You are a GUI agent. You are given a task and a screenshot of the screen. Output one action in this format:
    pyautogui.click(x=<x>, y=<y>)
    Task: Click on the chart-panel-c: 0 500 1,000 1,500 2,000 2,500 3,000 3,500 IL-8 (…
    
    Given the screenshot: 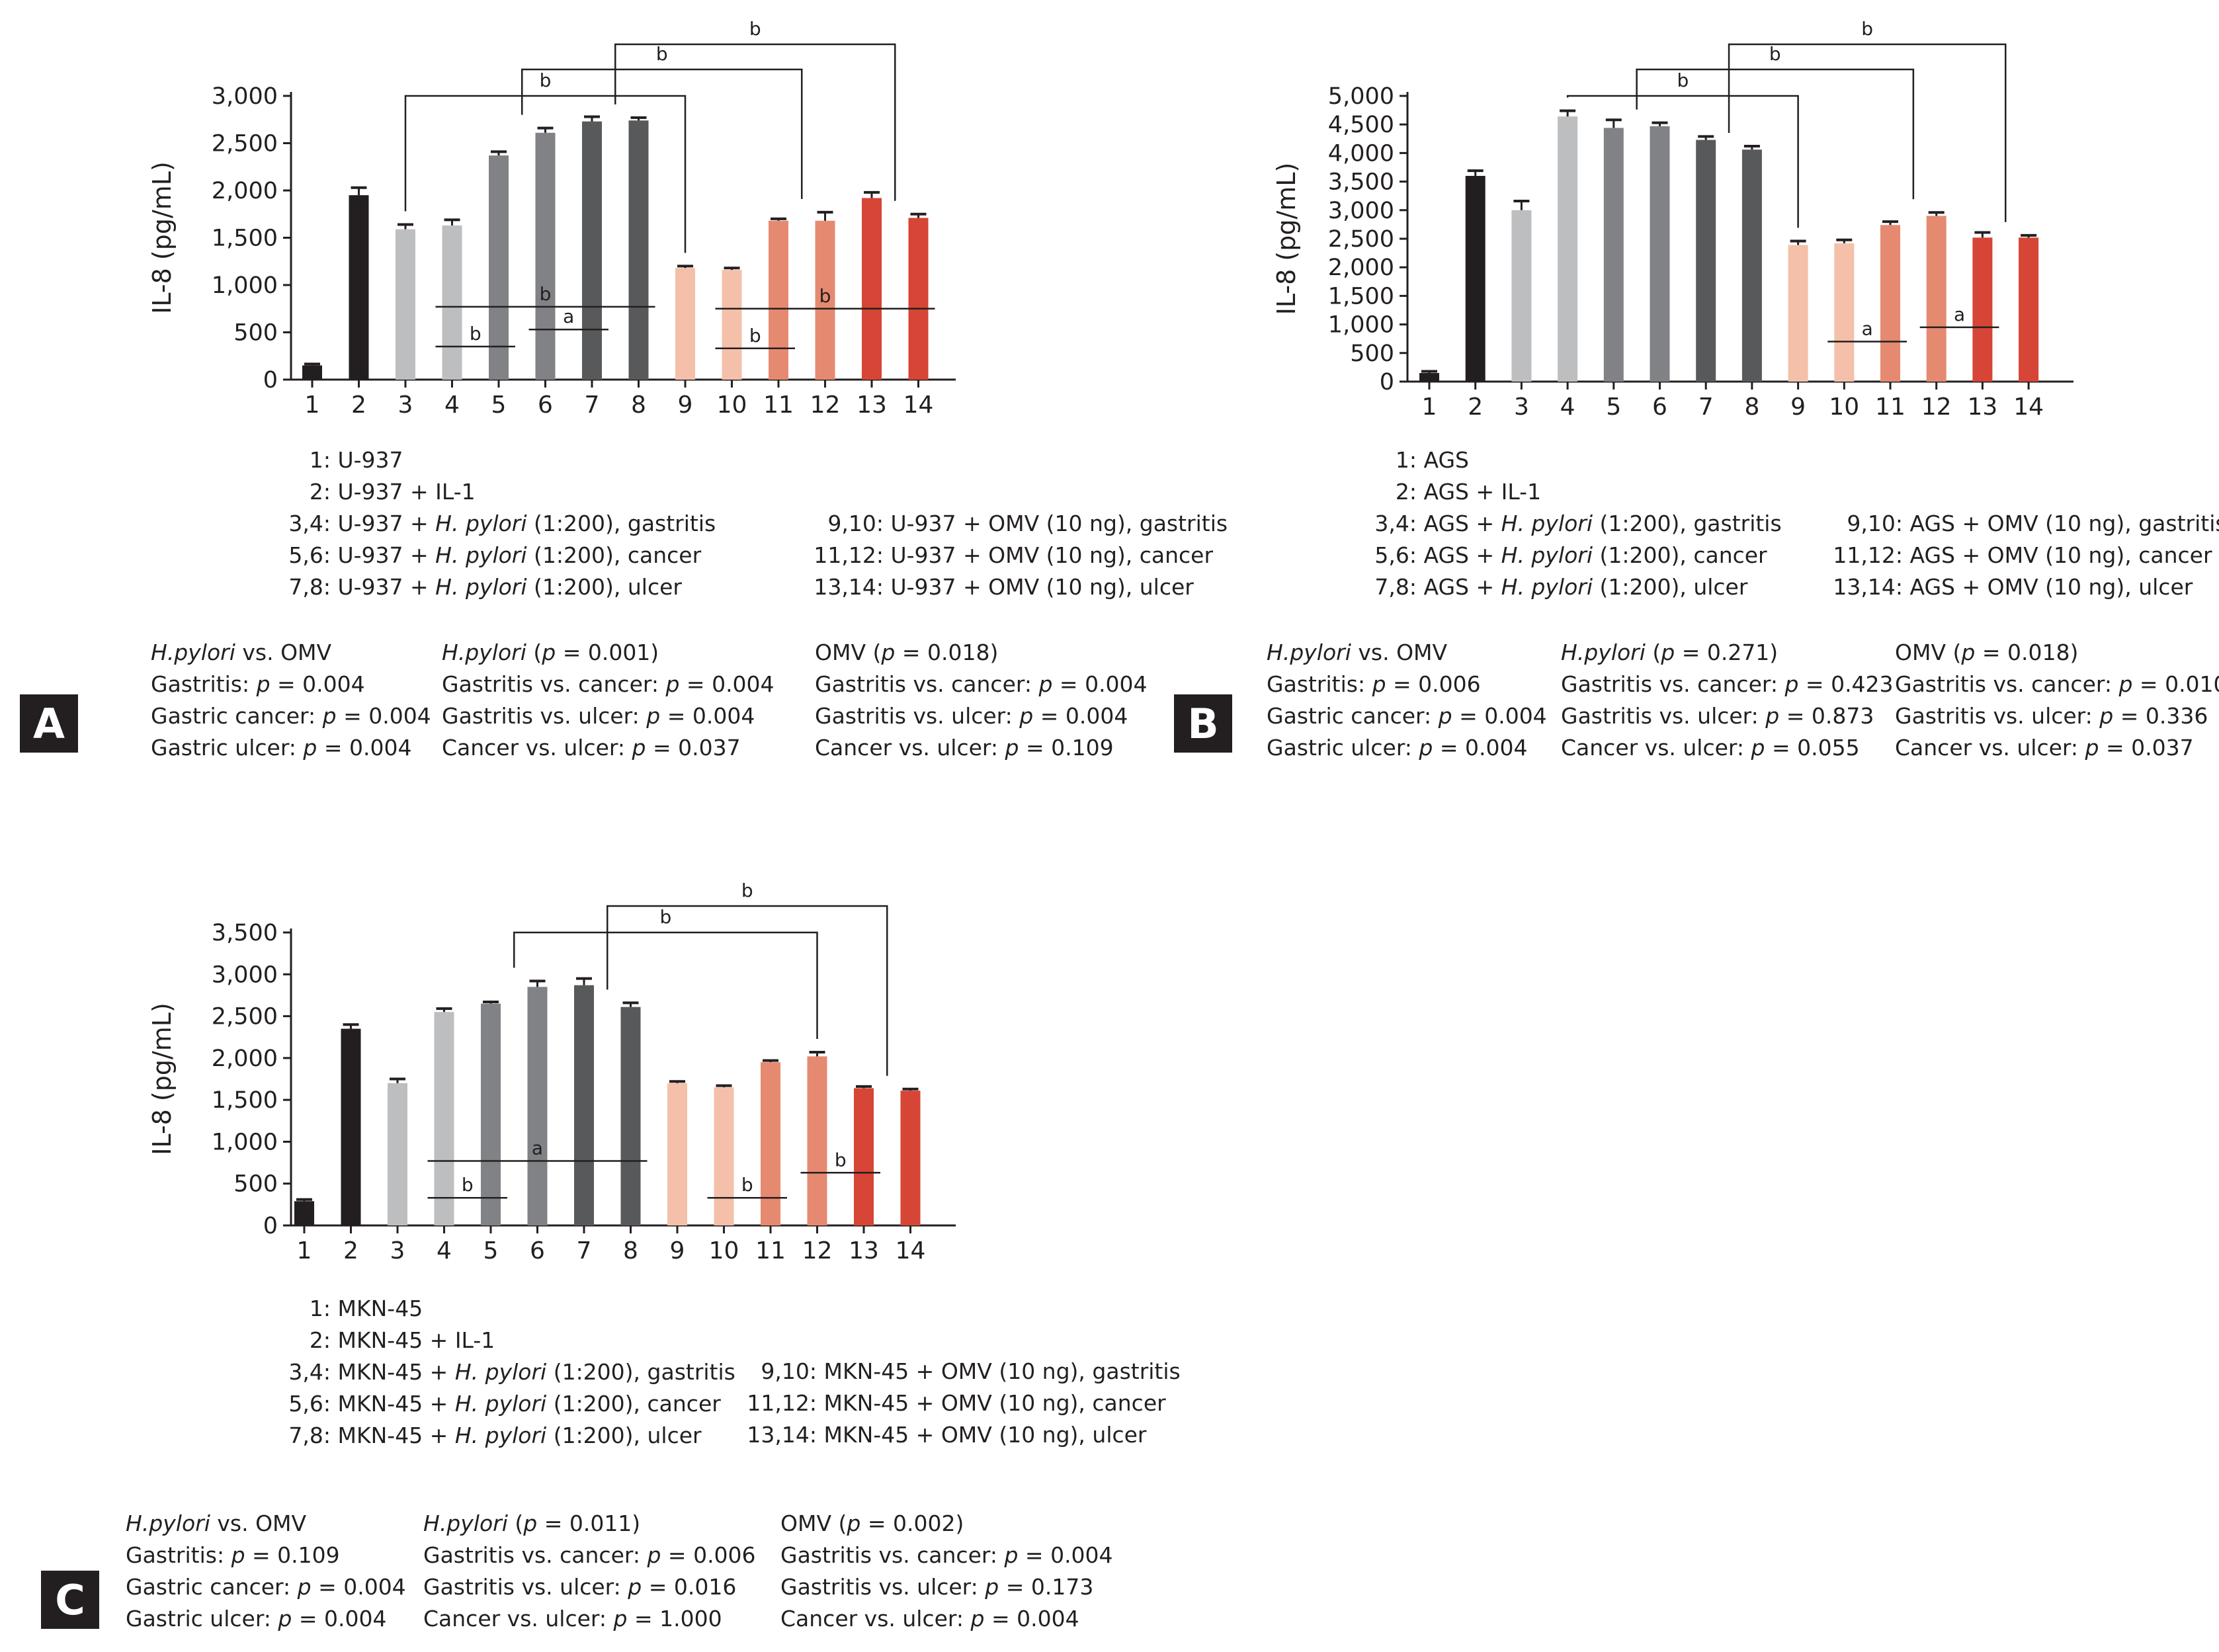 What is the action you would take?
    pyautogui.click(x=552, y=1072)
    